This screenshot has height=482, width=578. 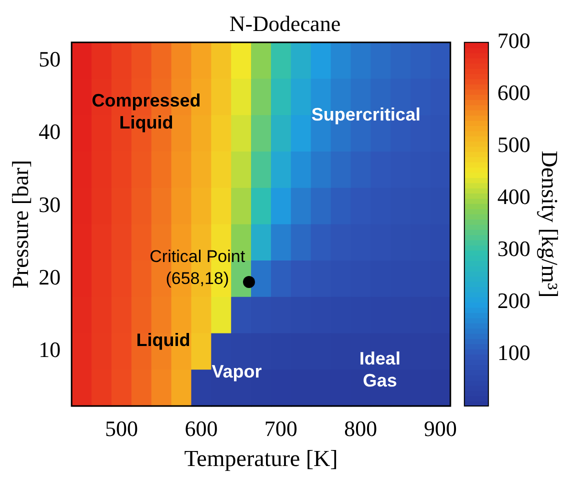 What do you see at coordinates (261, 459) in the screenshot?
I see `x-axis-title: Temperature [K]` at bounding box center [261, 459].